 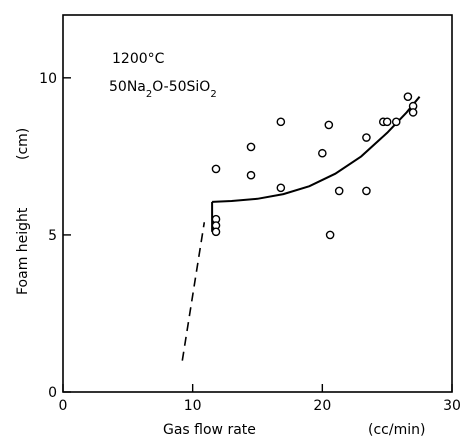 What do you see at coordinates (63, 406) in the screenshot?
I see `x-tick-label: 0` at bounding box center [63, 406].